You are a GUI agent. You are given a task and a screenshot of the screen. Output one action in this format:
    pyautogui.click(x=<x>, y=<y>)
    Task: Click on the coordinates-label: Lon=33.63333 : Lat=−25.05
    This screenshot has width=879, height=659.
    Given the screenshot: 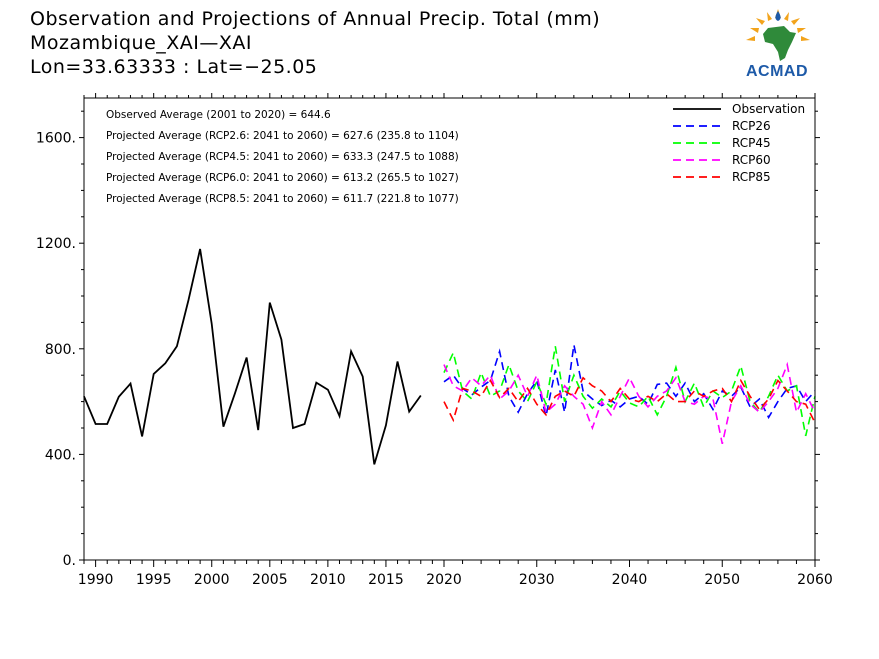 What is the action you would take?
    pyautogui.click(x=174, y=67)
    